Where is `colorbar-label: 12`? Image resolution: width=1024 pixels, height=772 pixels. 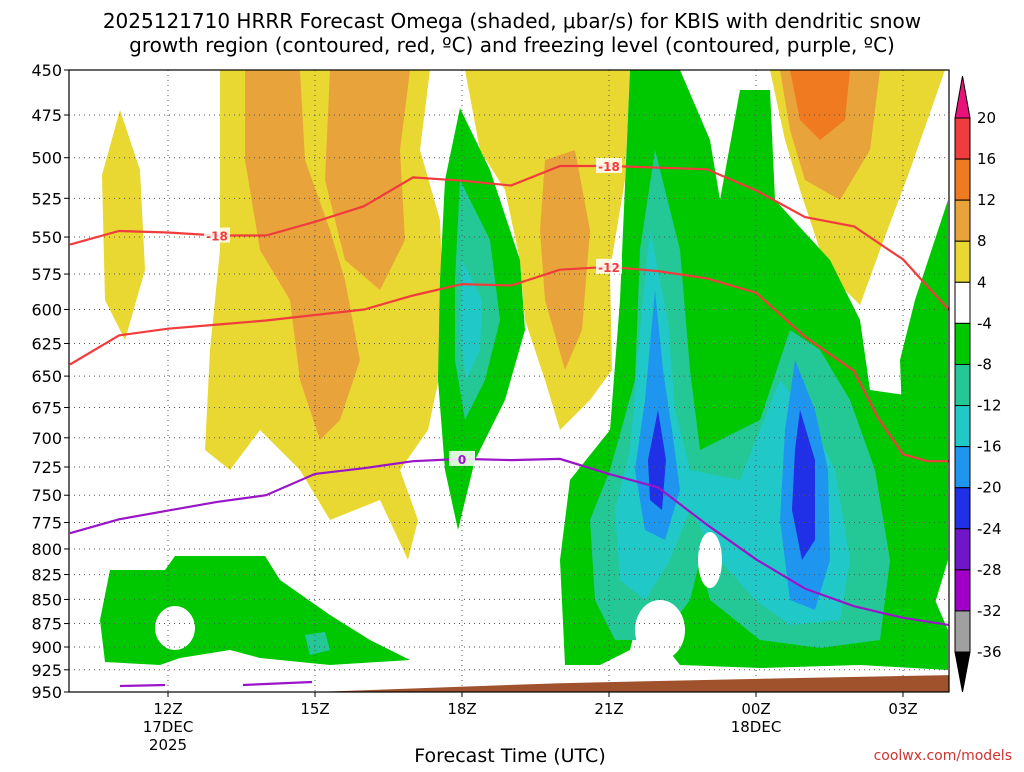 colorbar-label: 12 is located at coordinates (986, 200).